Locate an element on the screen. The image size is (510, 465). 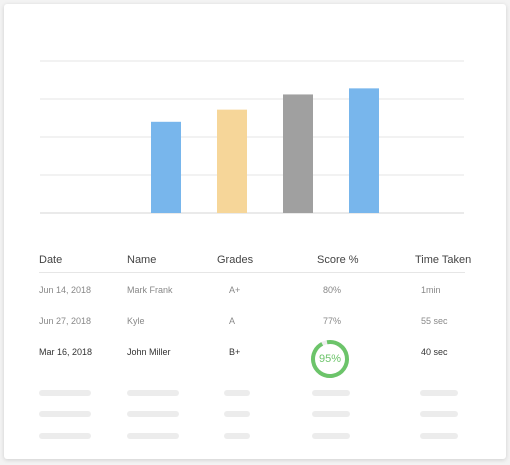
row-date: Jun 14, 2018 is located at coordinates (65, 290).